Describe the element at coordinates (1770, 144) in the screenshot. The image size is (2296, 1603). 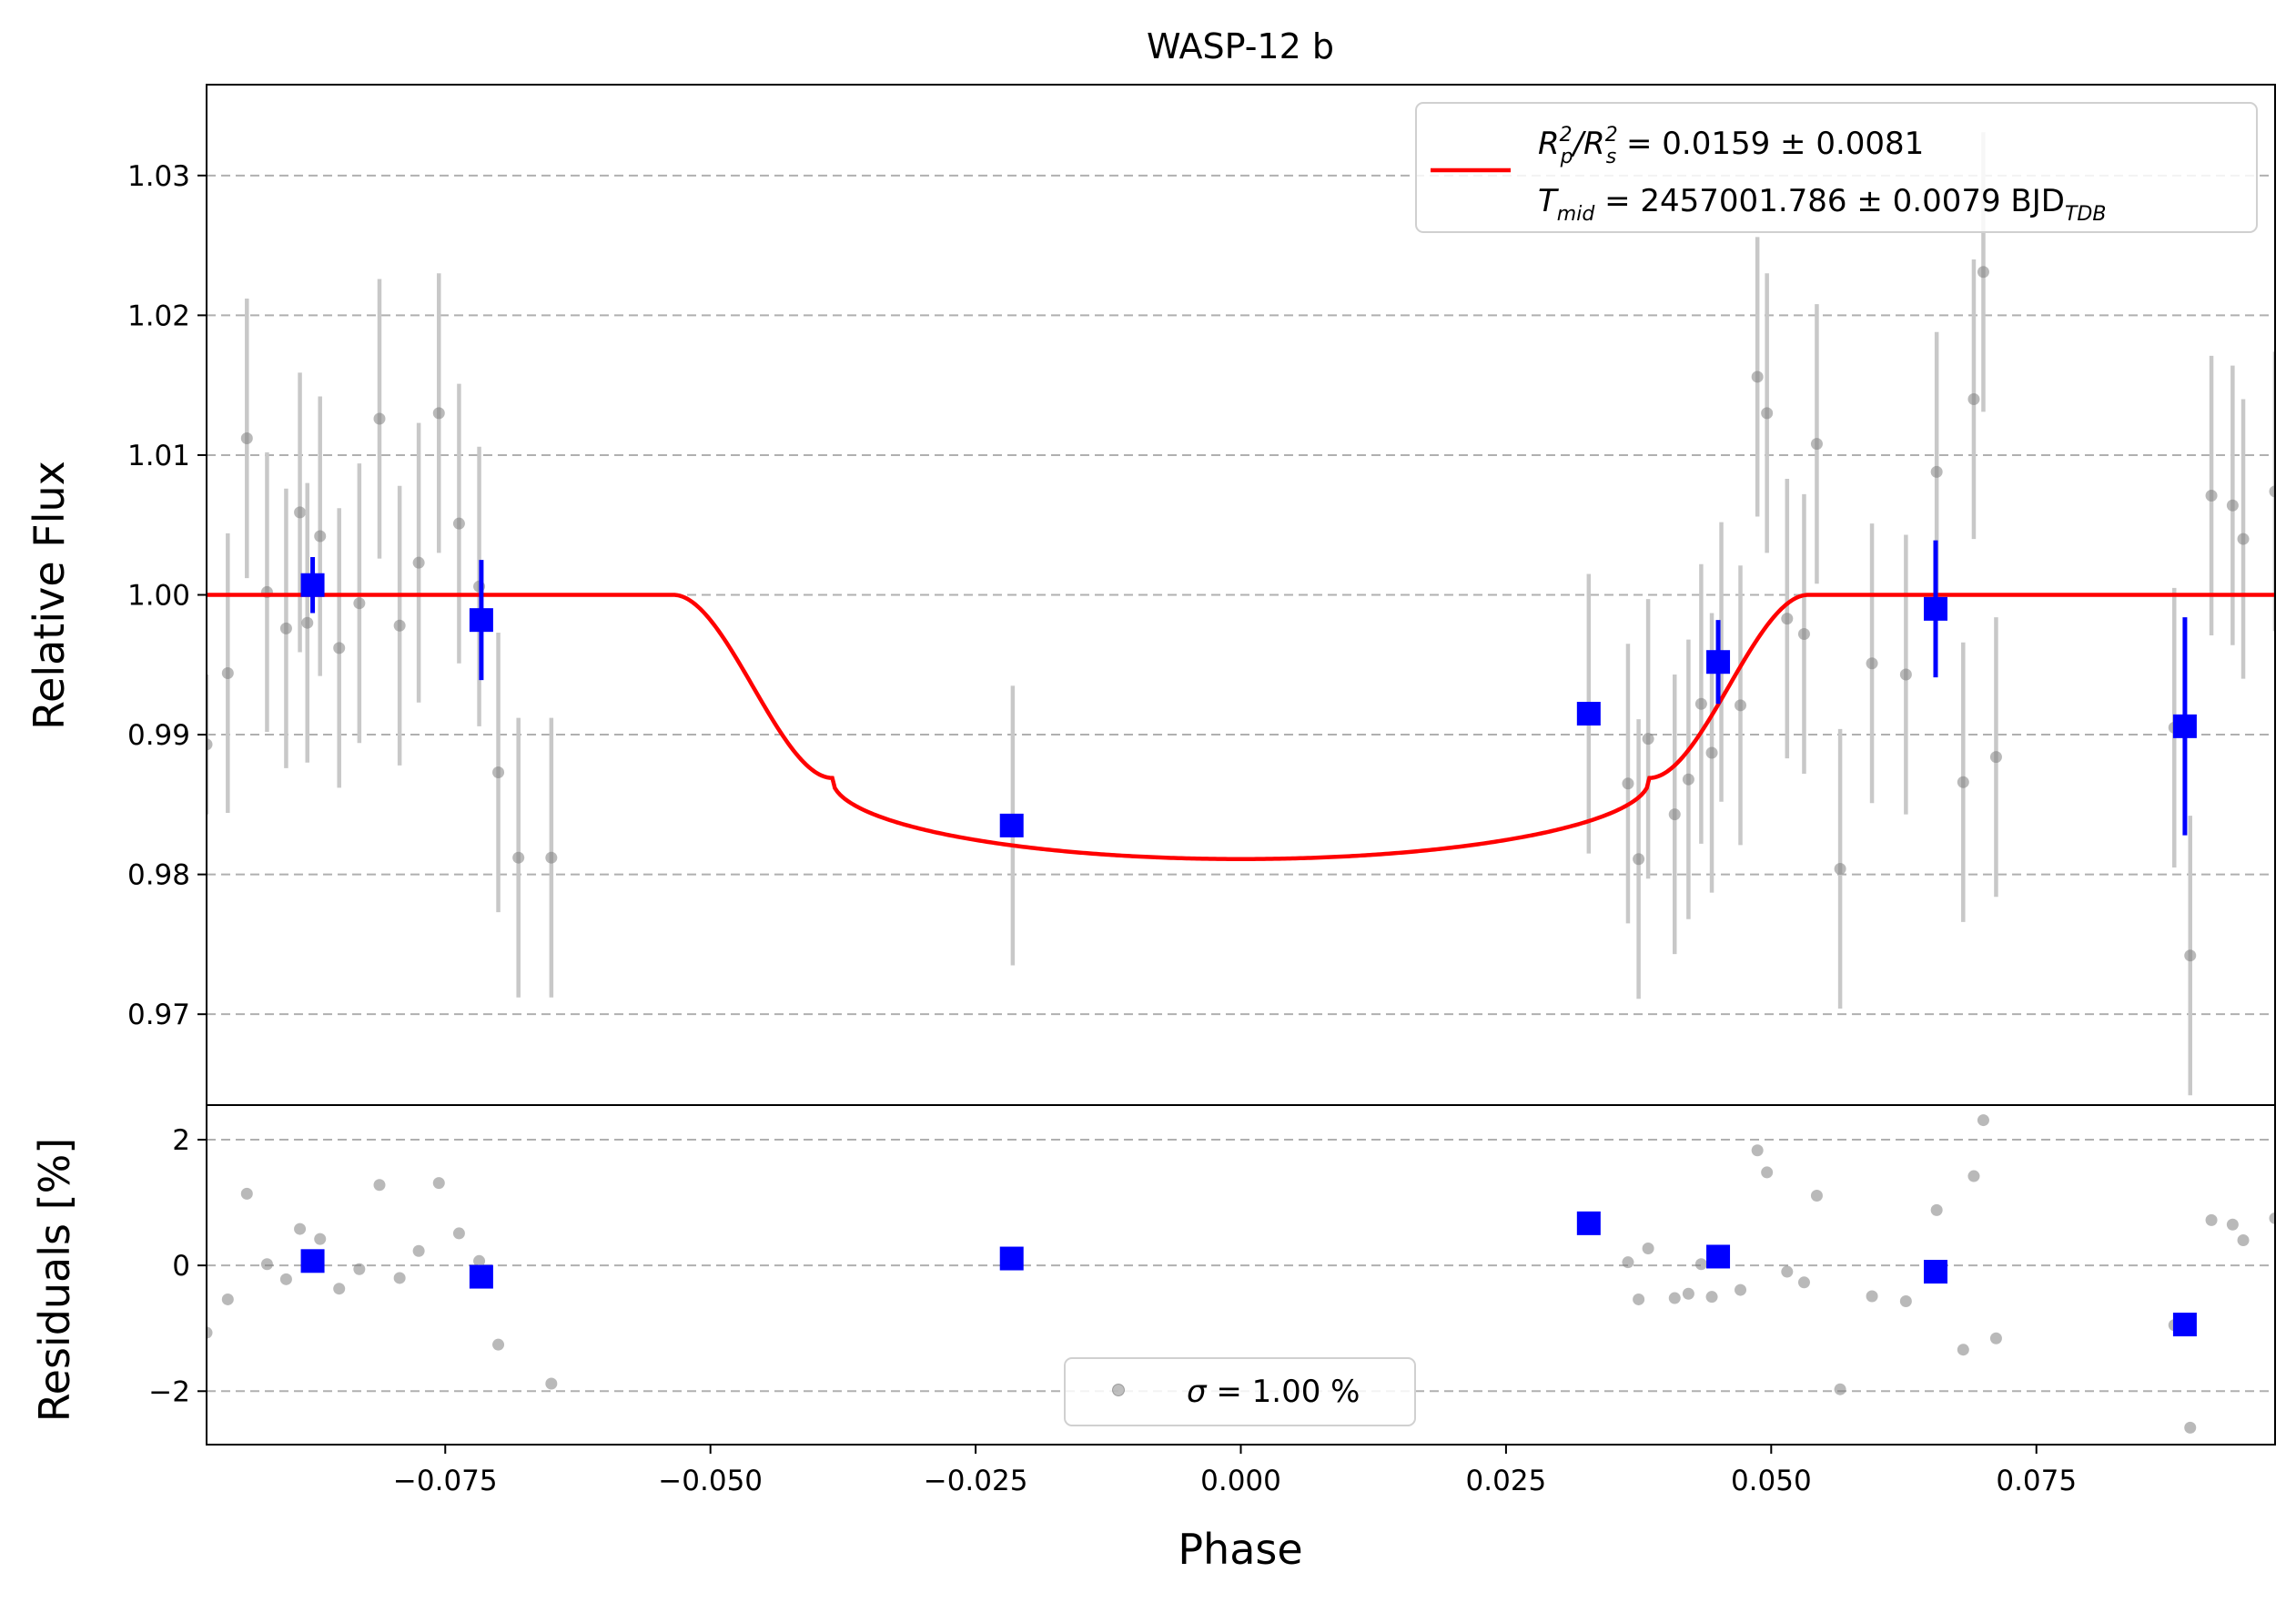
I see `legend-depth-value: = 0.0159 ± 0.0081` at that location.